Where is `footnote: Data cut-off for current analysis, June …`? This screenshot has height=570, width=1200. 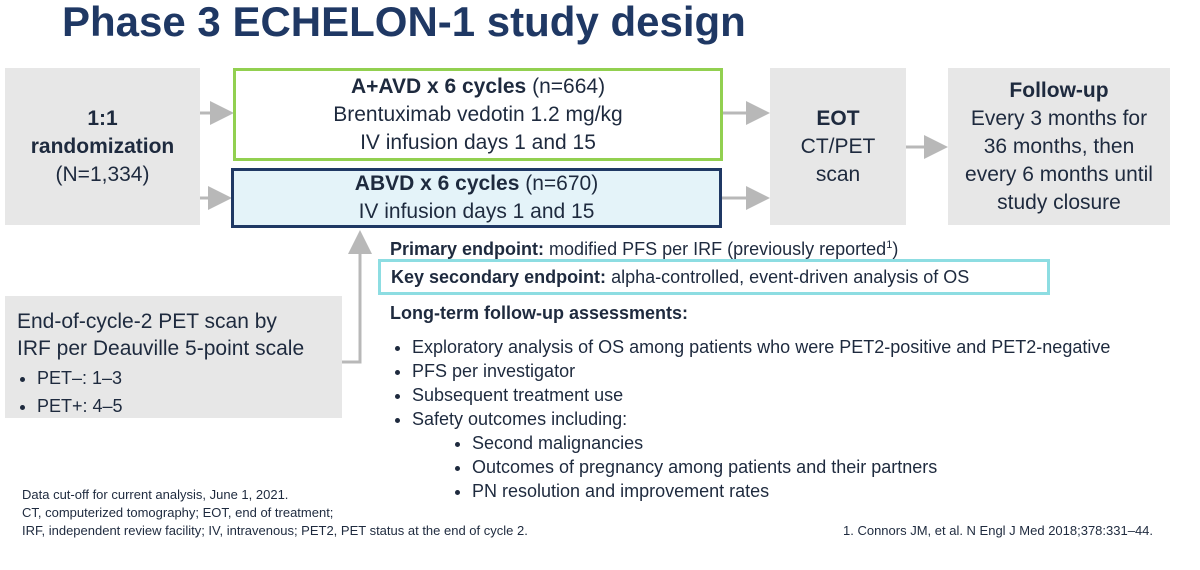 footnote: Data cut-off for current analysis, June … is located at coordinates (155, 494).